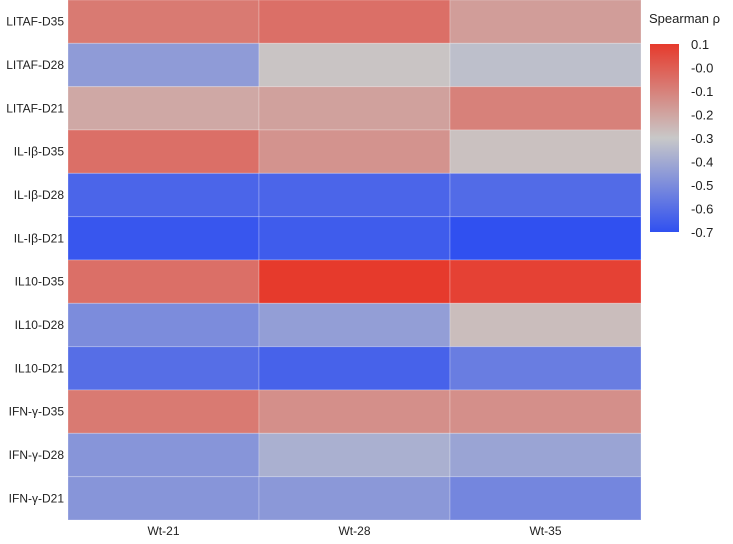 The image size is (733, 544). I want to click on colorbar-tick-label: -0.3, so click(702, 138).